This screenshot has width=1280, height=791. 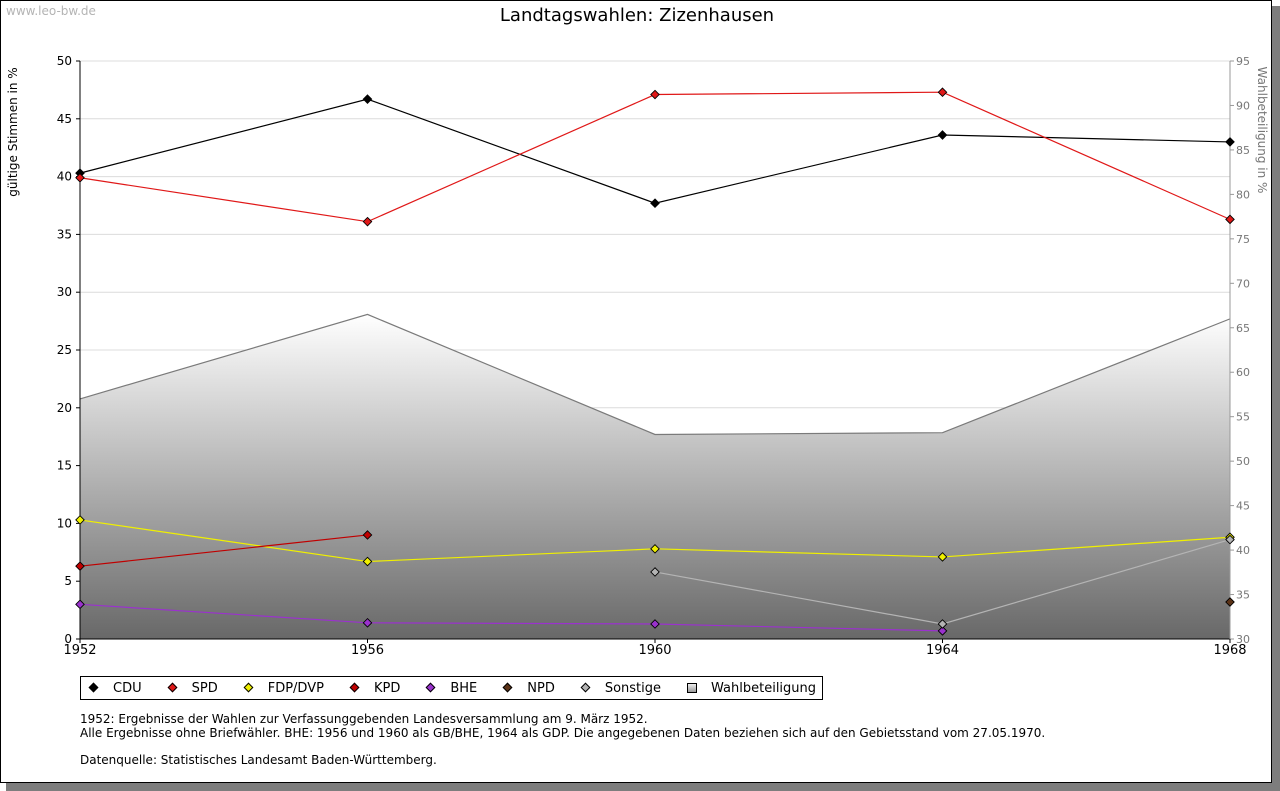 I want to click on data-point-bhe-1956, so click(x=367, y=622).